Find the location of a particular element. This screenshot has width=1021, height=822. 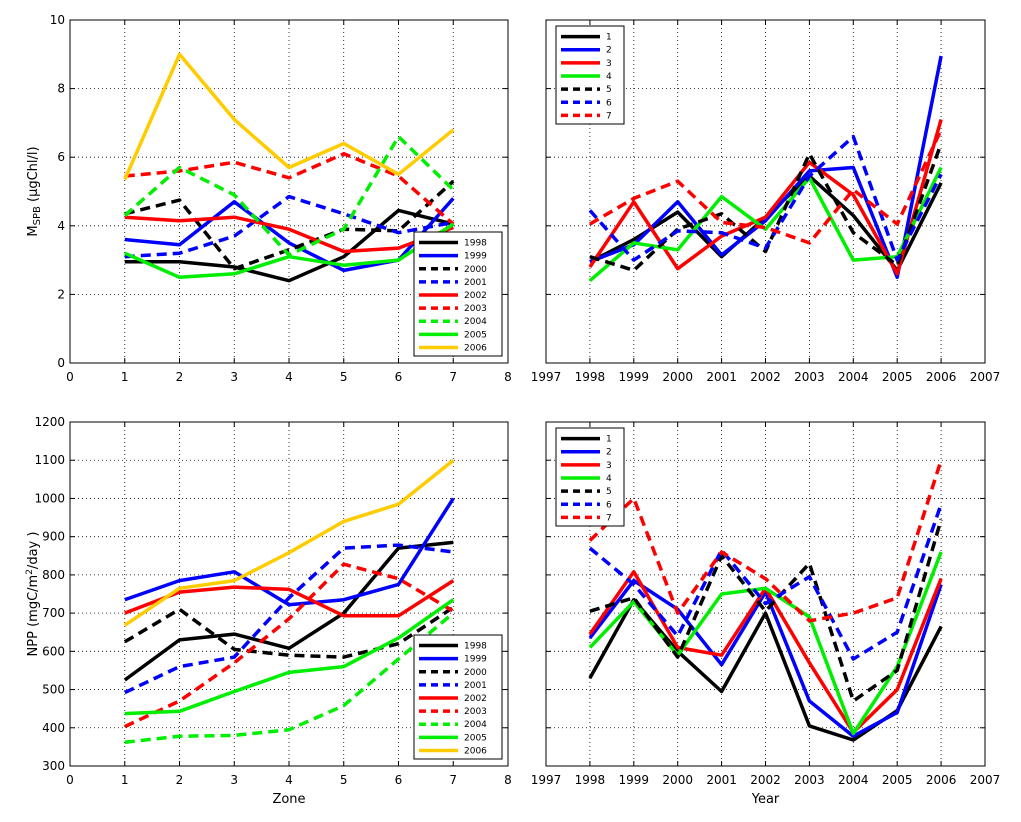

series-line-2004 is located at coordinates (289, 678).